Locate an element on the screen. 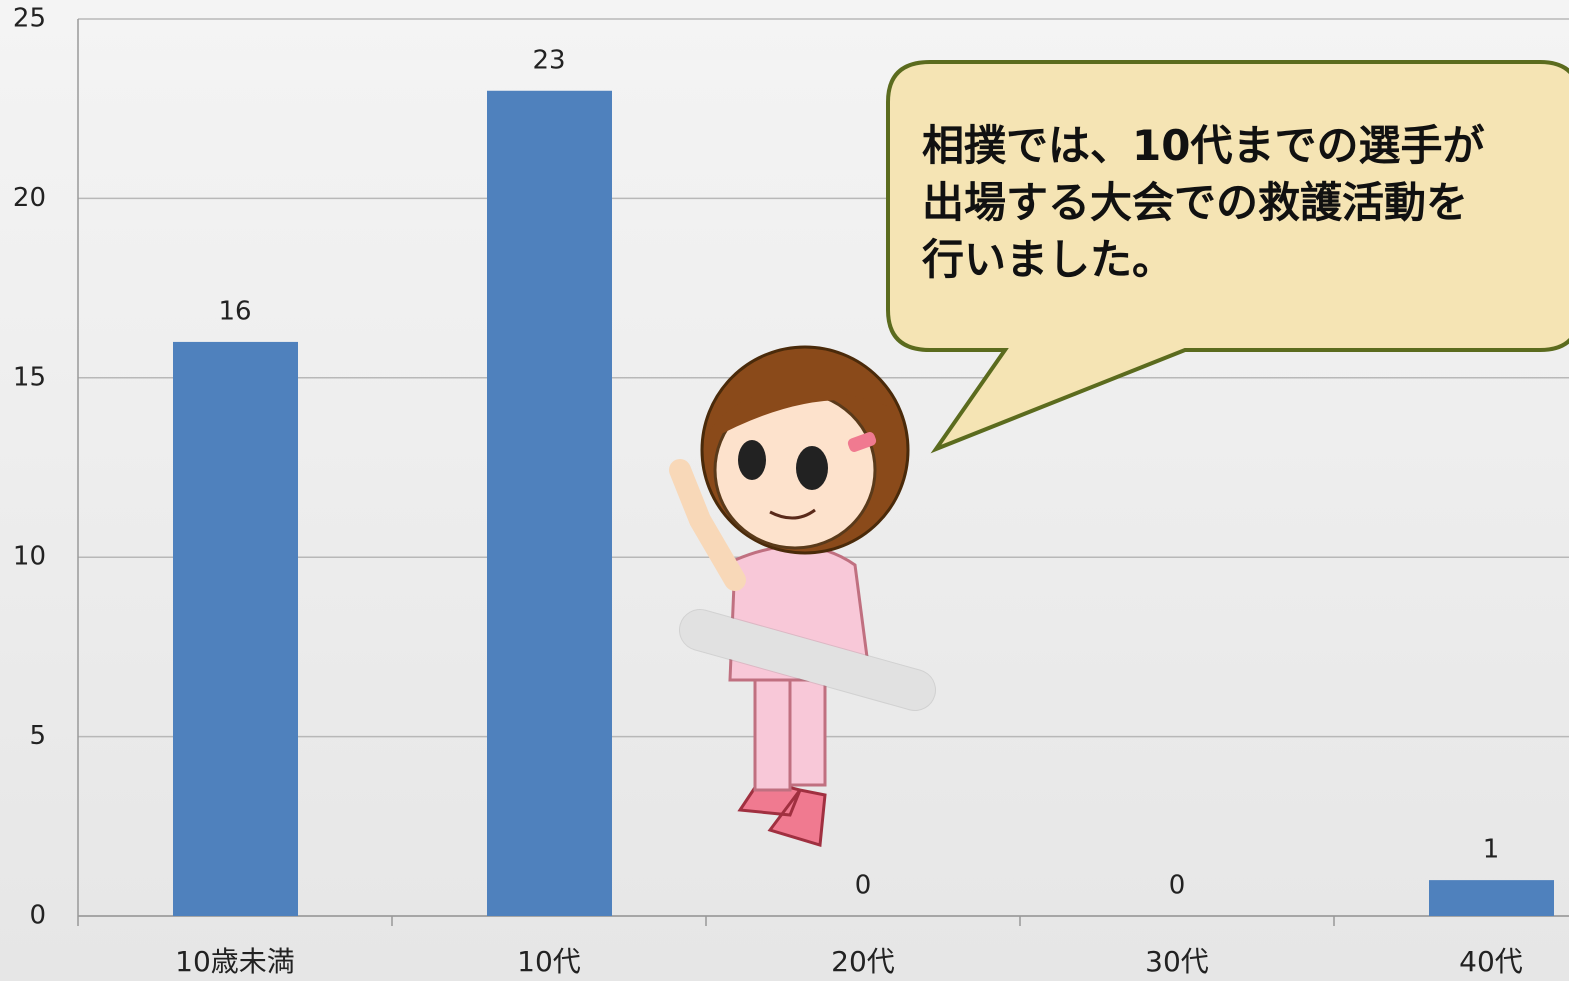 This screenshot has width=1569, height=981. y-tick-label: 0 is located at coordinates (37, 916).